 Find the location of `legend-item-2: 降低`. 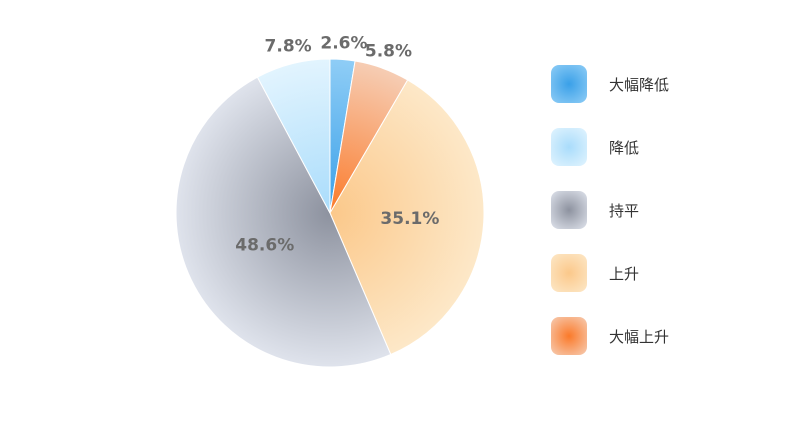

legend-item-2: 降低 is located at coordinates (651, 147).